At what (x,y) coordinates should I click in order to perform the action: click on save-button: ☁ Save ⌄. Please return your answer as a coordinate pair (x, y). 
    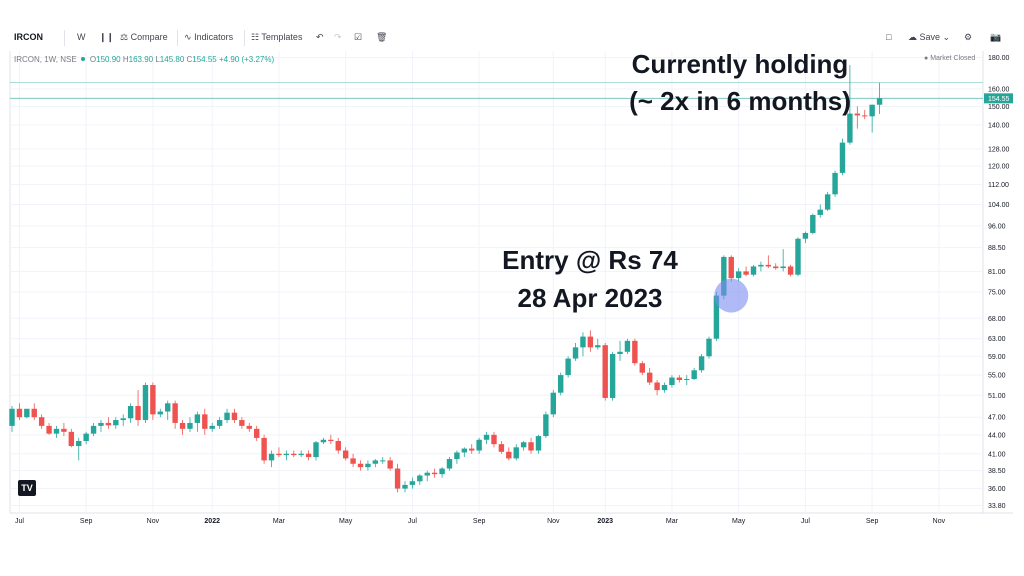
    Looking at the image, I should click on (929, 37).